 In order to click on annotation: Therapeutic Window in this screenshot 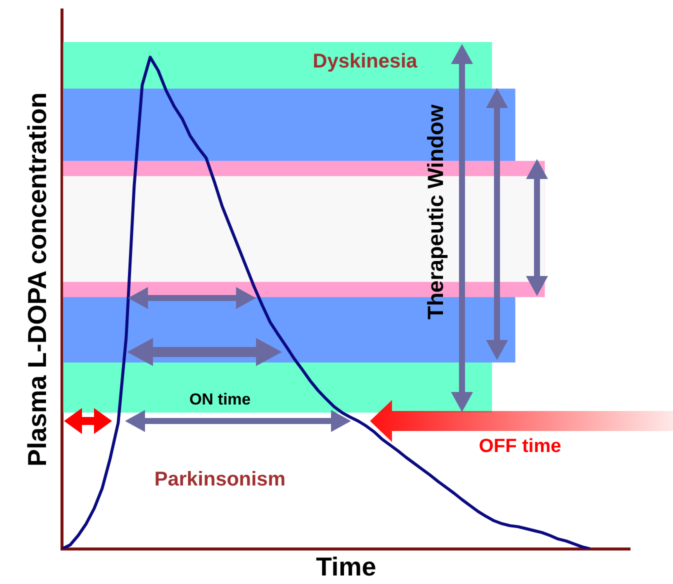, I will do `click(435, 212)`.